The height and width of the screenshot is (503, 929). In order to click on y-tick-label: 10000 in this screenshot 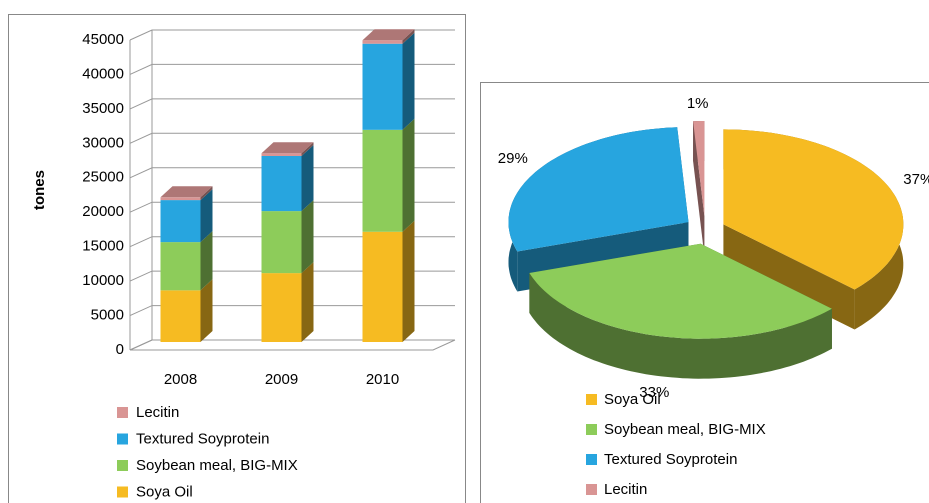, I will do `click(103, 280)`.